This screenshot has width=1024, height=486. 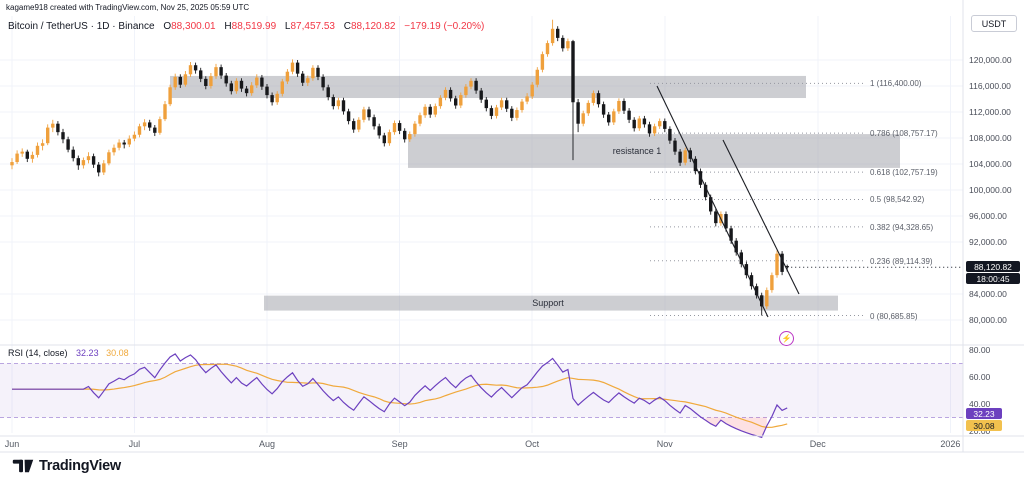 I want to click on currency-toggle-button: USDT, so click(x=994, y=23).